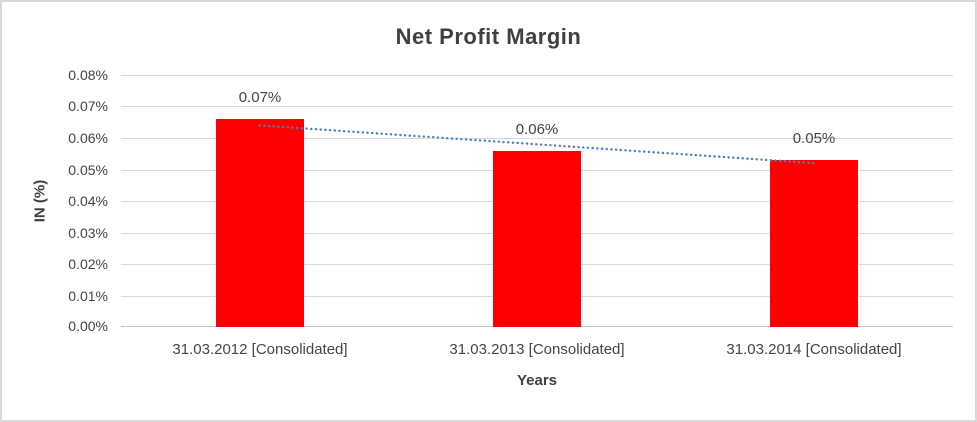  Describe the element at coordinates (88, 296) in the screenshot. I see `y-tick-label: 0.01%` at that location.